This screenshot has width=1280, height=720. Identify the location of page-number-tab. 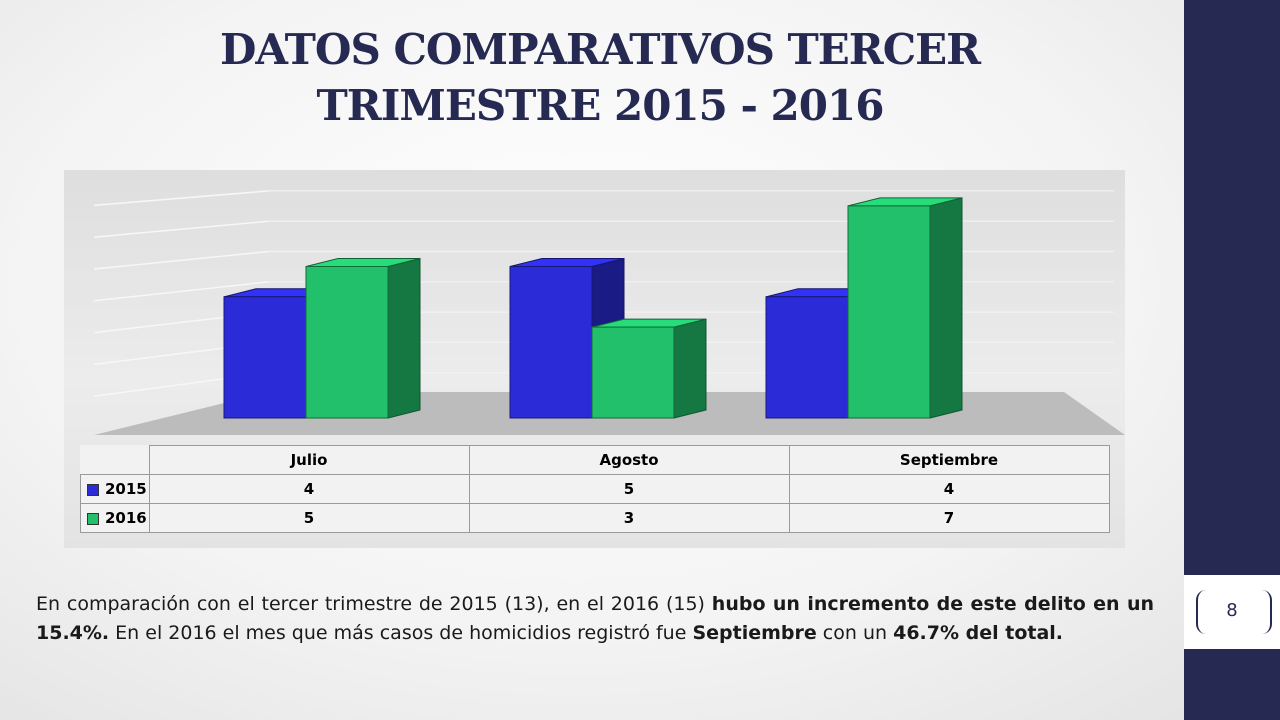
(1232, 612).